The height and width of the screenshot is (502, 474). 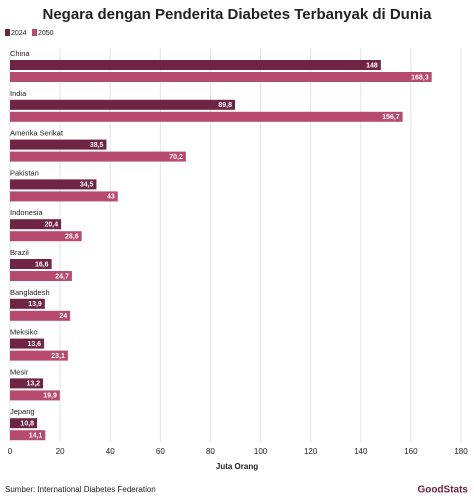 What do you see at coordinates (87, 185) in the screenshot?
I see `value-label: 34,5` at bounding box center [87, 185].